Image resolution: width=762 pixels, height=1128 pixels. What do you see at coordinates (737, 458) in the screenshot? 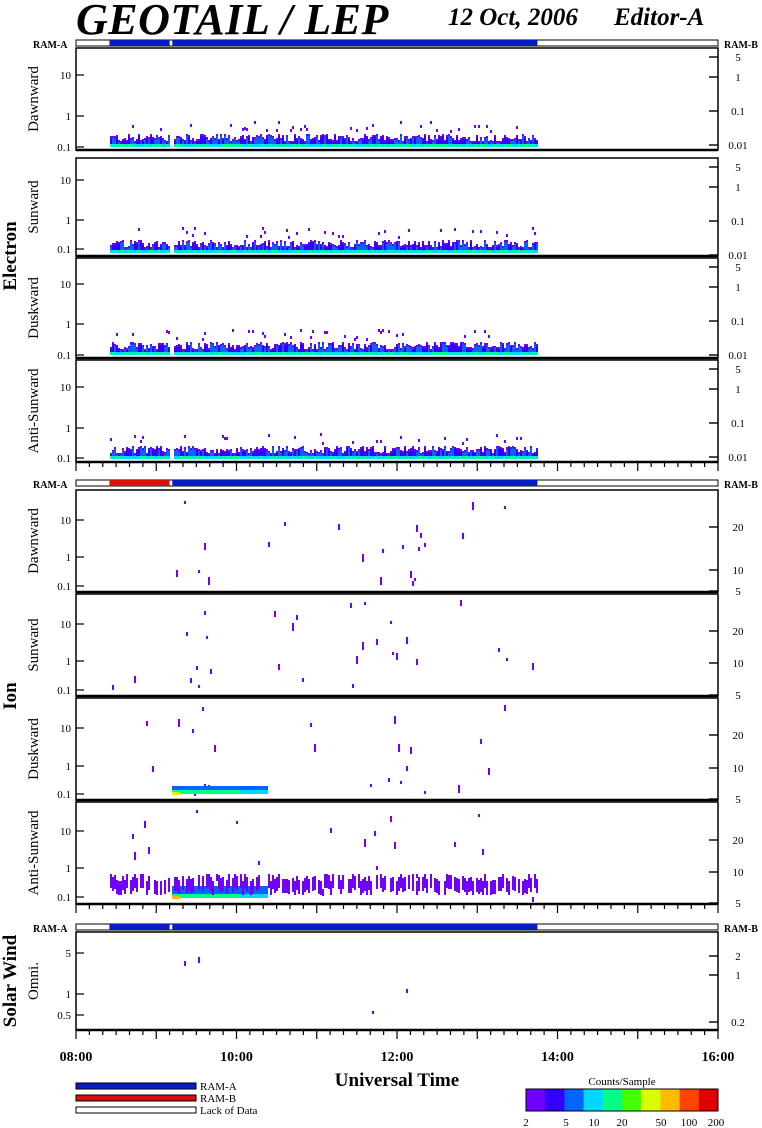
I see `right-tick-label: 0.01` at bounding box center [737, 458].